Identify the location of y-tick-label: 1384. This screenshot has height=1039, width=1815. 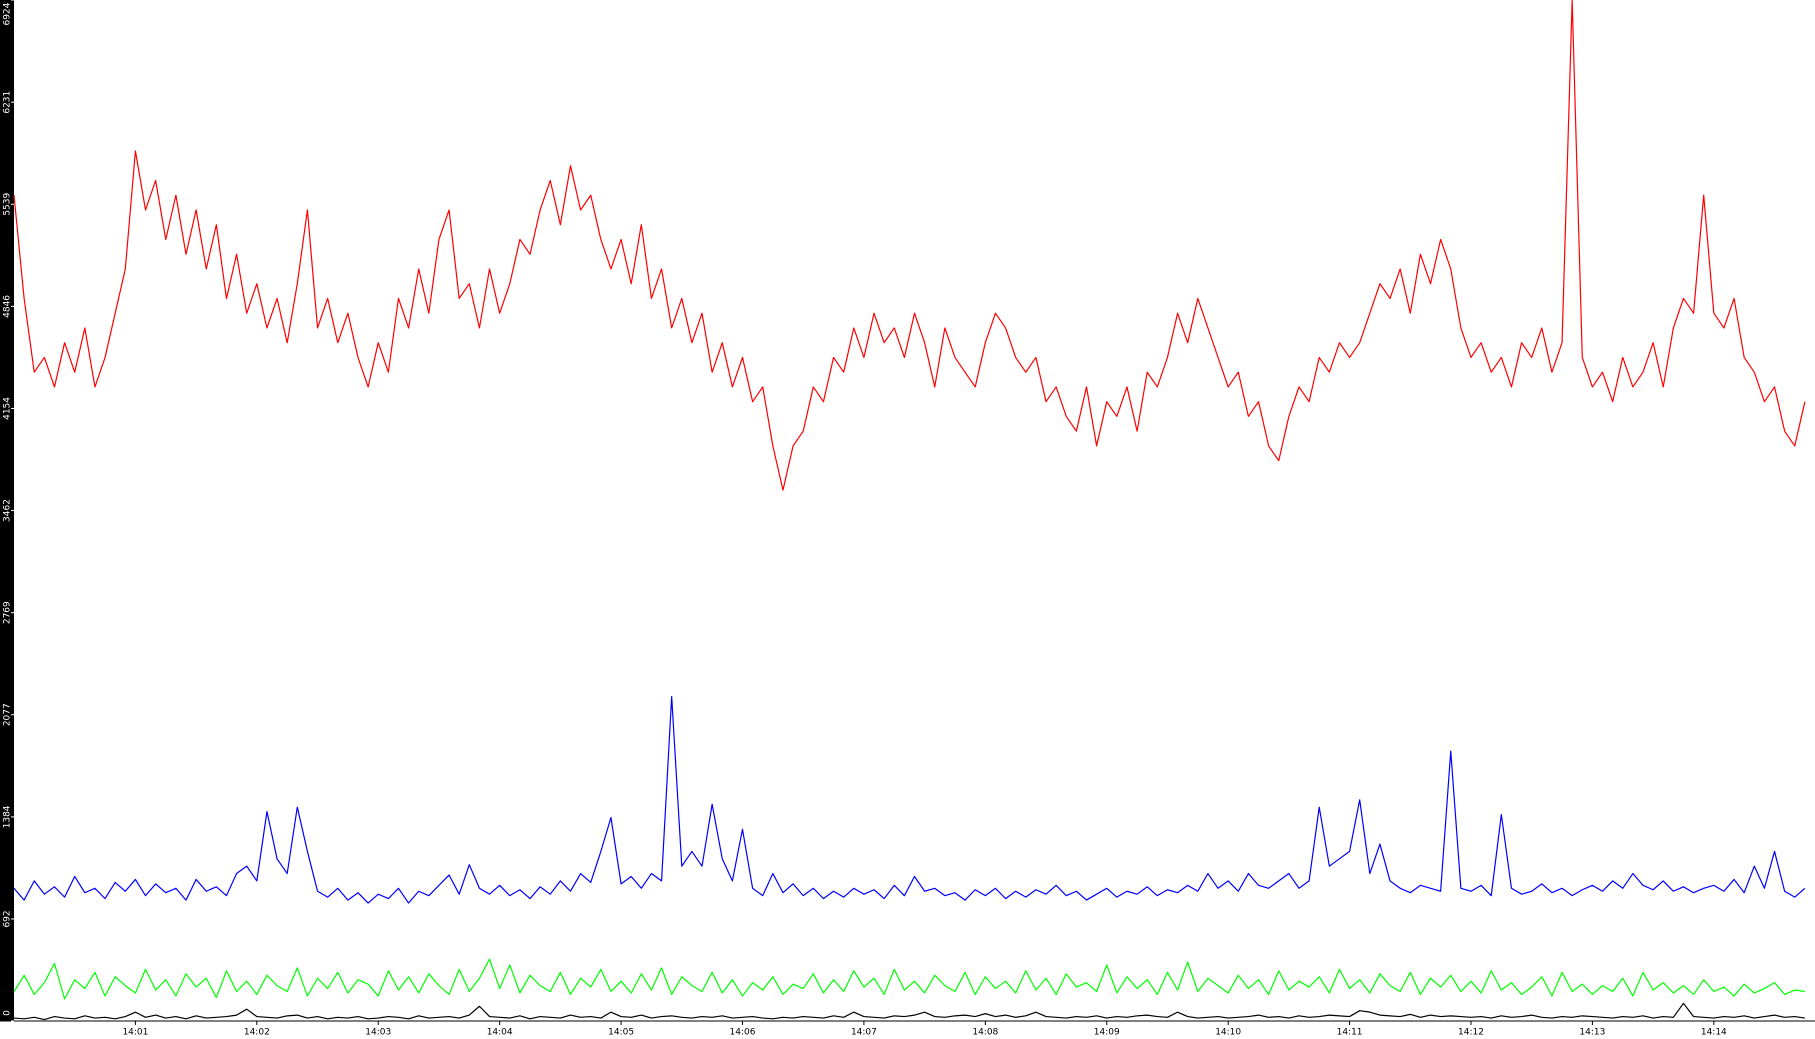
(8, 816).